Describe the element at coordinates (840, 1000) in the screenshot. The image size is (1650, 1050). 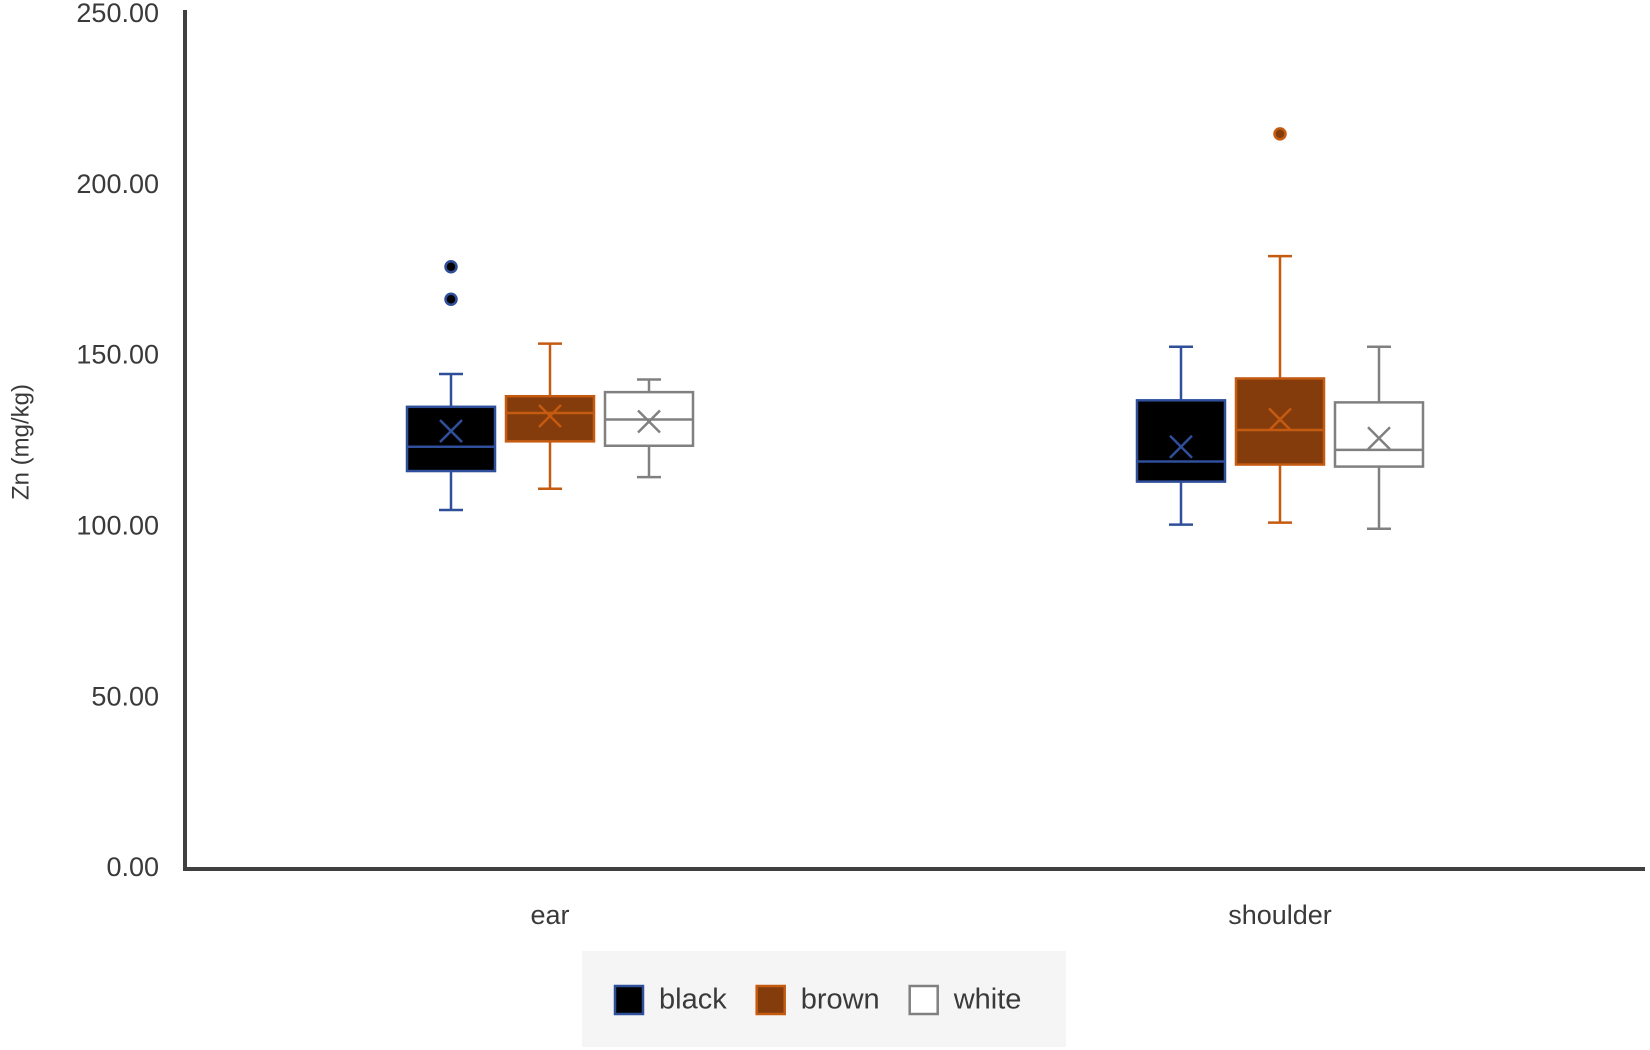
I see `legend-label: brown` at that location.